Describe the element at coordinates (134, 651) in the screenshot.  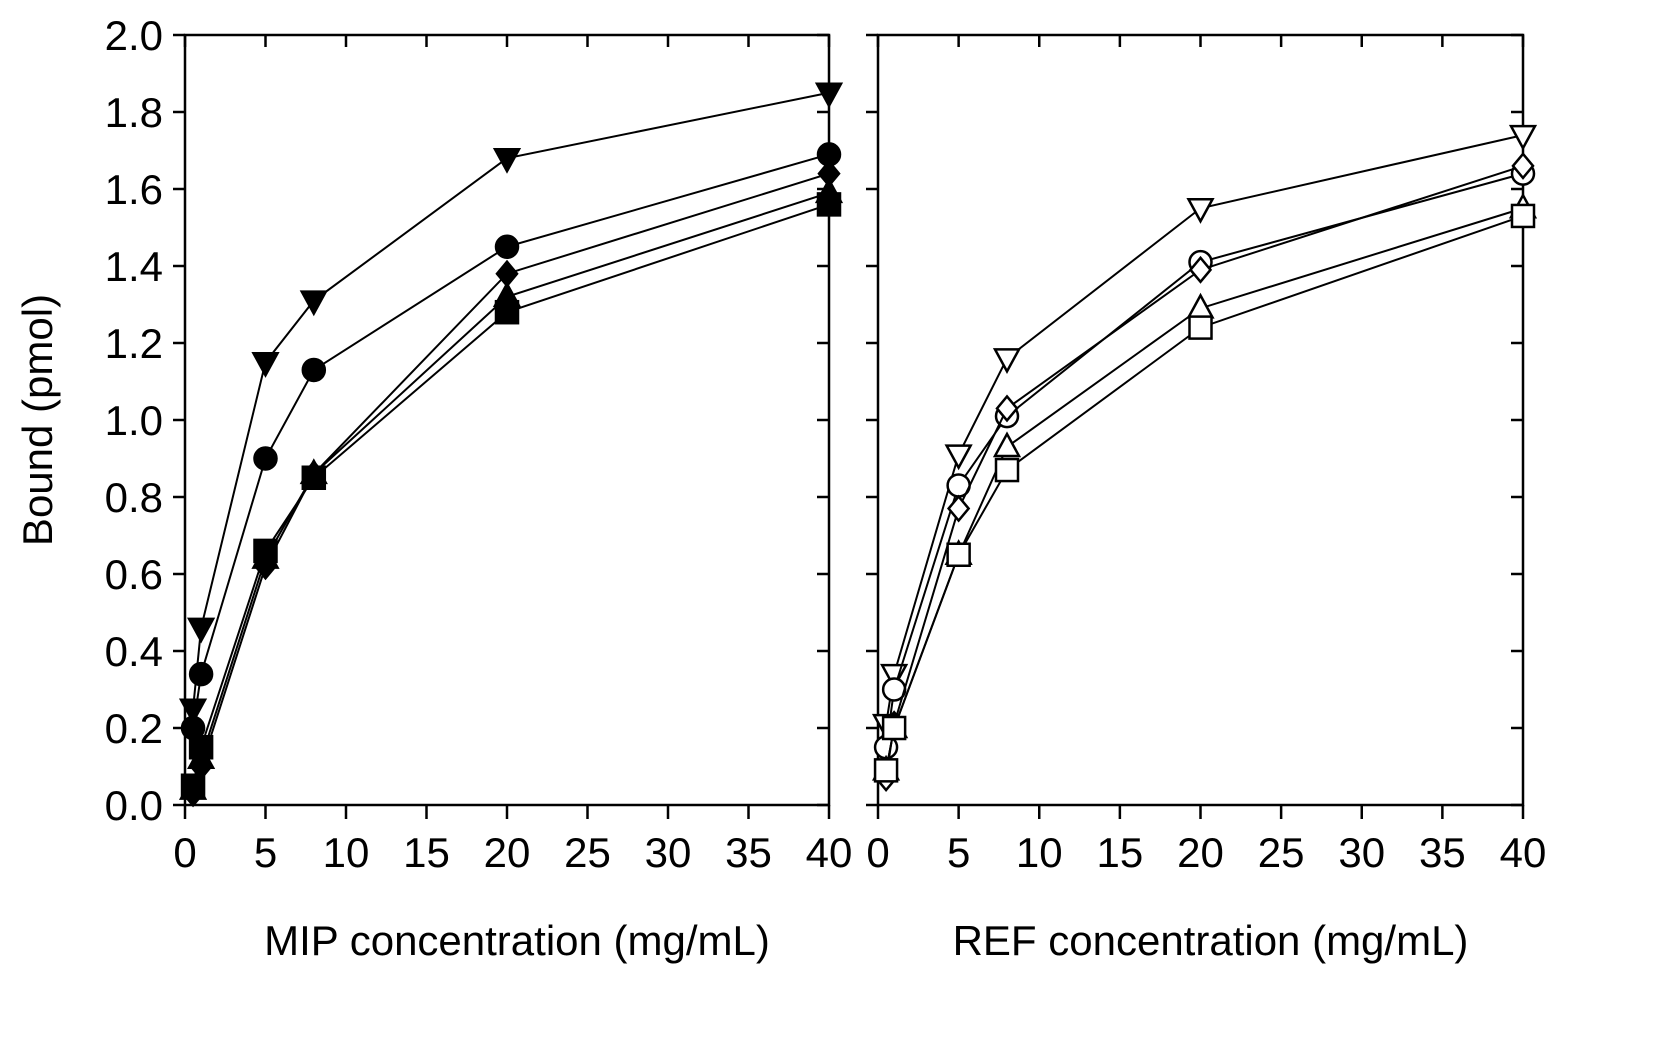
I see `mip-y-tick-label: 0.4` at that location.